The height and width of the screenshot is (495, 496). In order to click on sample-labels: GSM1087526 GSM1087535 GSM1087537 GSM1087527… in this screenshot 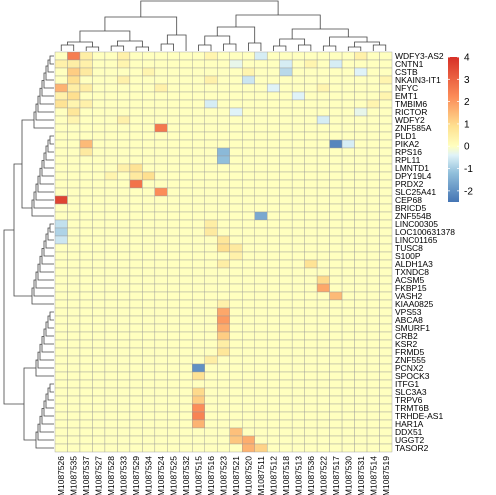, I will do `click(223, 475)`.